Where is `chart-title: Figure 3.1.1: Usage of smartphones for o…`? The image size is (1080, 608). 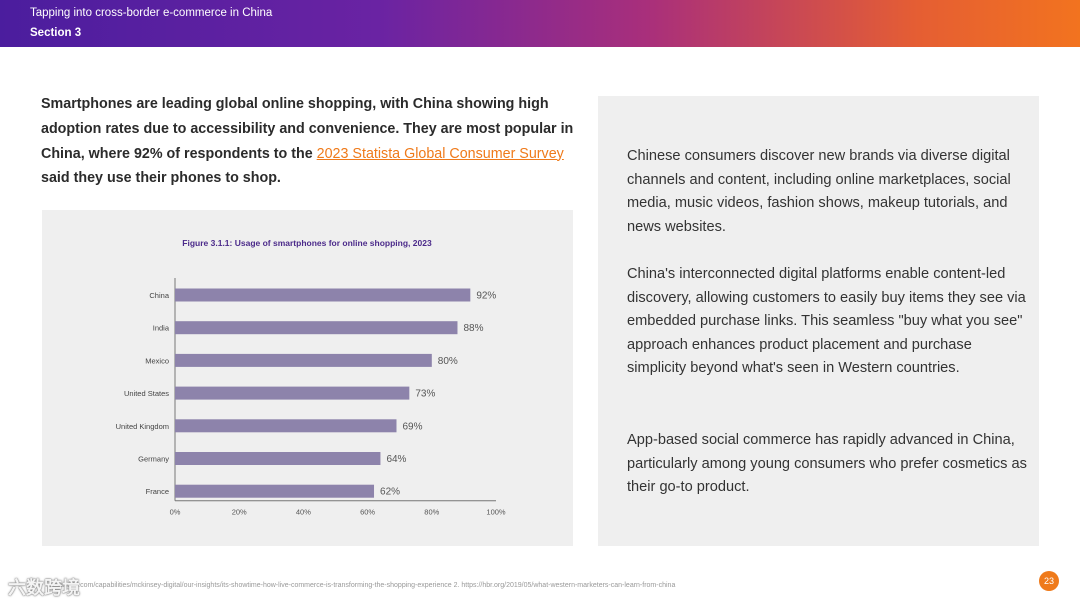 chart-title: Figure 3.1.1: Usage of smartphones for o… is located at coordinates (307, 243).